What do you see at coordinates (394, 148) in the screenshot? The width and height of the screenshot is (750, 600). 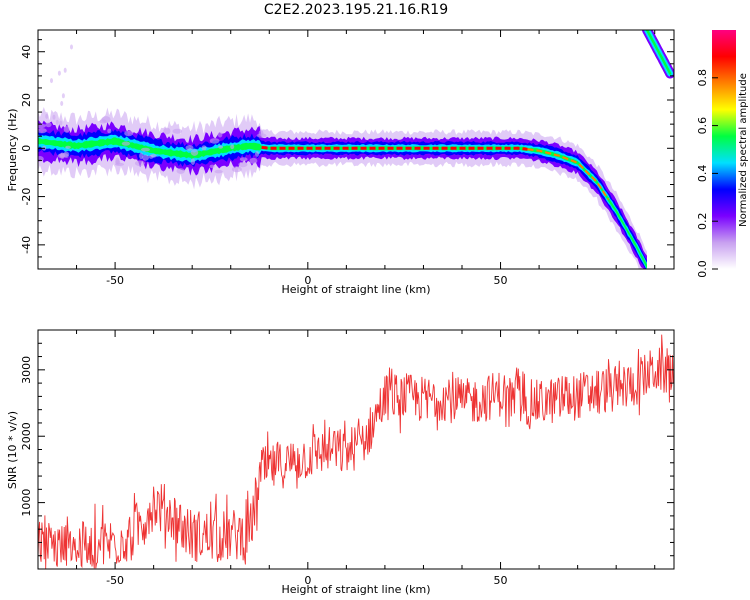 I see `spectrogram-core-red` at bounding box center [394, 148].